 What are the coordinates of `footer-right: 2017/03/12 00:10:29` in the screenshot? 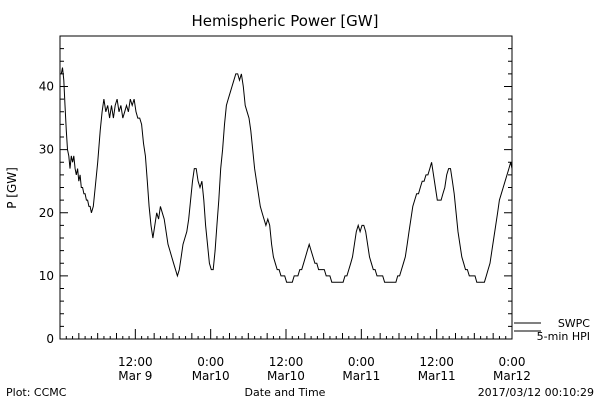 It's located at (536, 392).